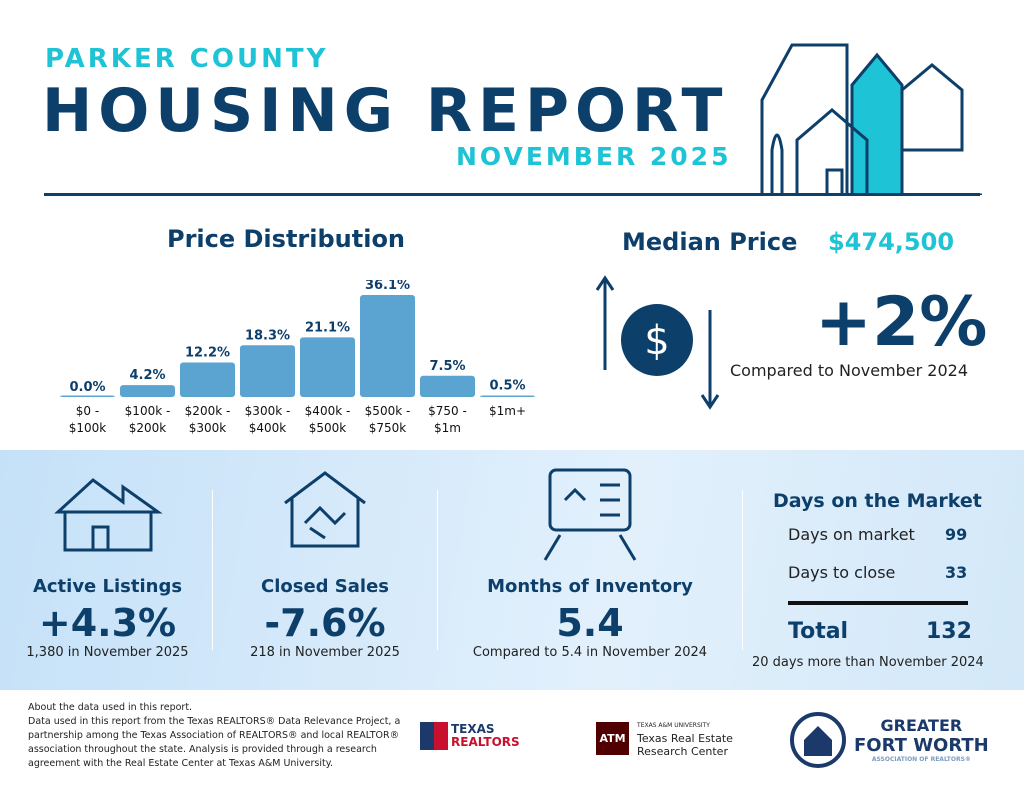 The image size is (1024, 791). I want to click on data-label: 36.1%, so click(387, 286).